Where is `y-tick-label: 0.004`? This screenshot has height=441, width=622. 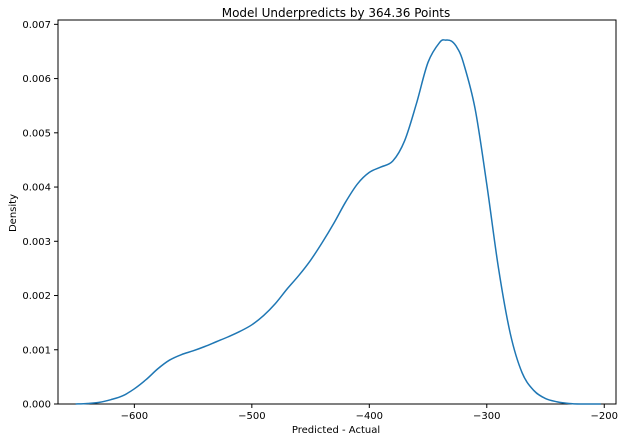
y-tick-label: 0.004 is located at coordinates (36, 188).